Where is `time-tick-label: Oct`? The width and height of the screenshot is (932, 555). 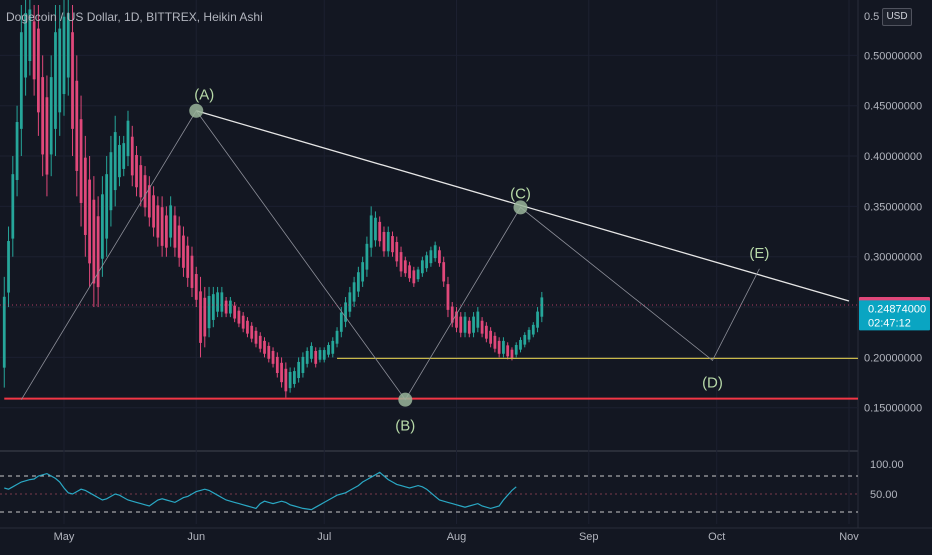 time-tick-label: Oct is located at coordinates (716, 537).